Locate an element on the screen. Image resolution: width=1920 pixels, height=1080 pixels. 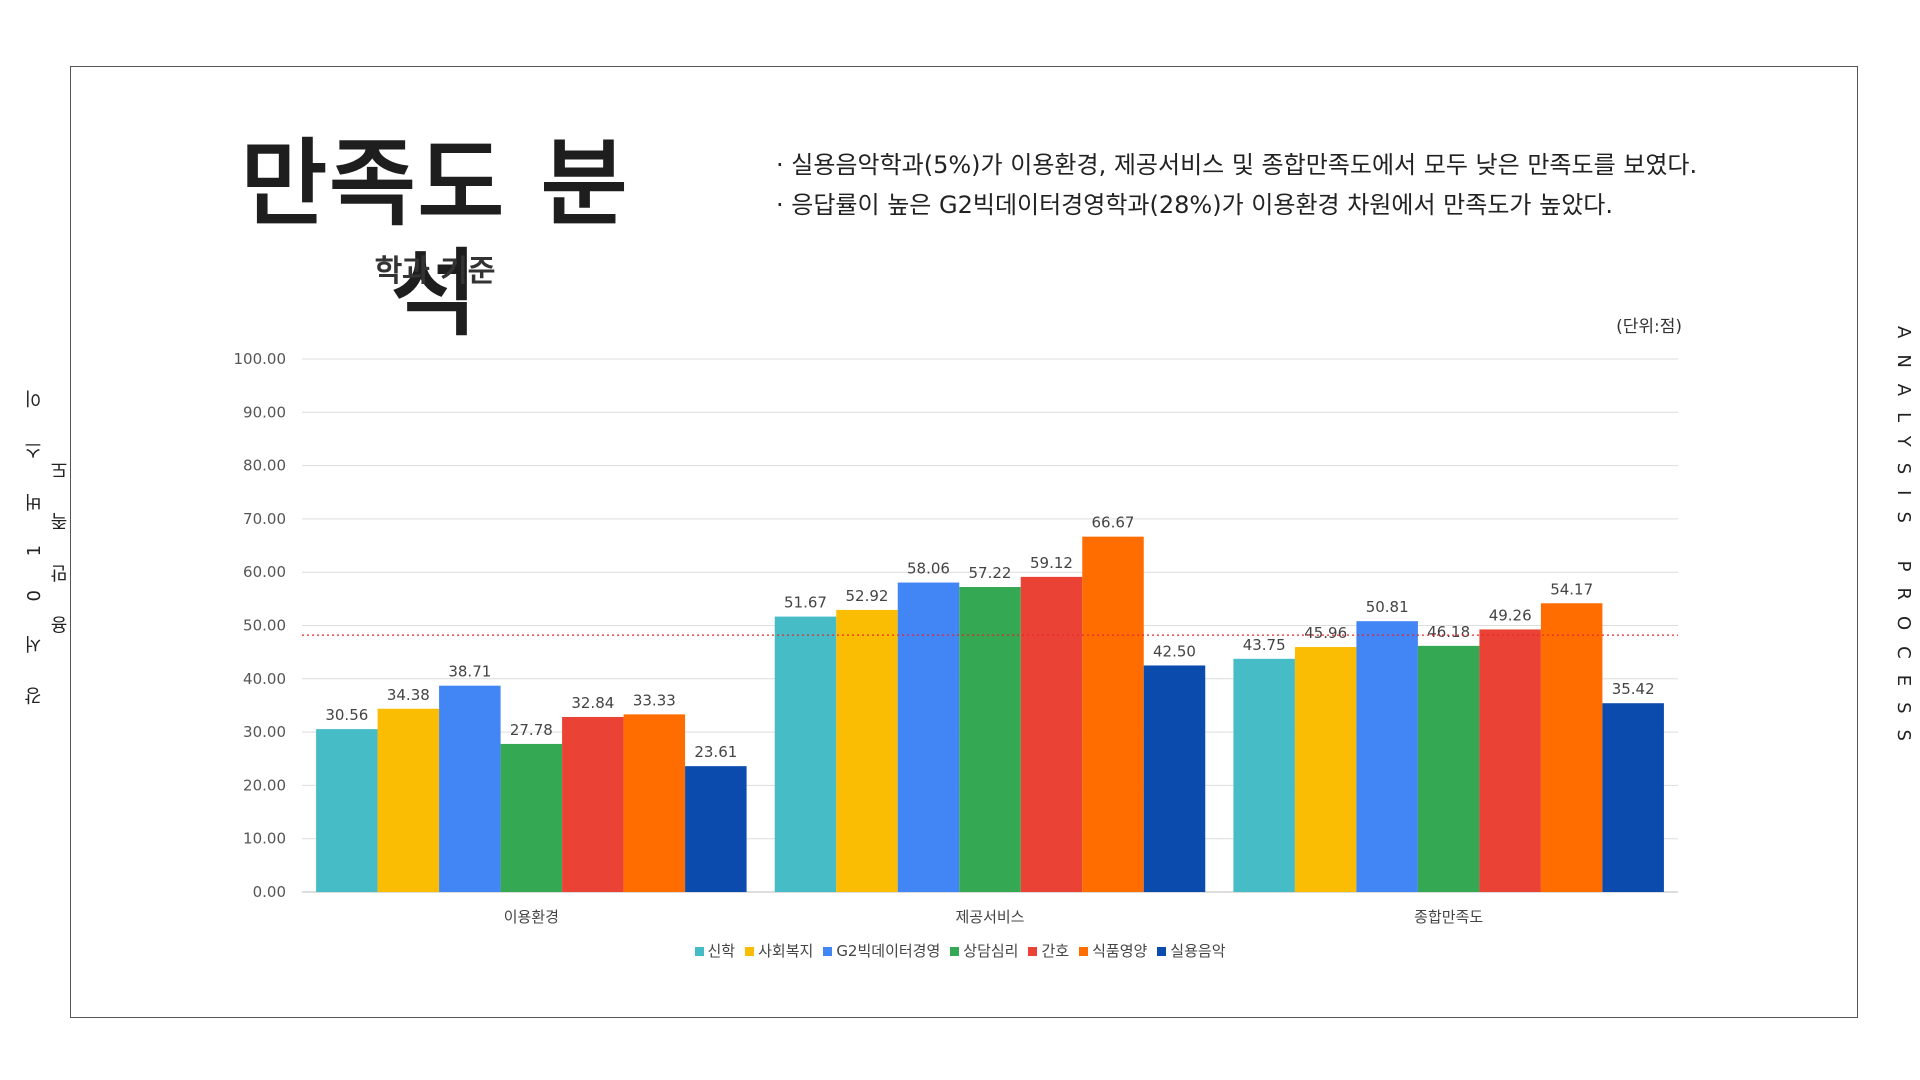
legend-item: 실용음악 is located at coordinates (1191, 950).